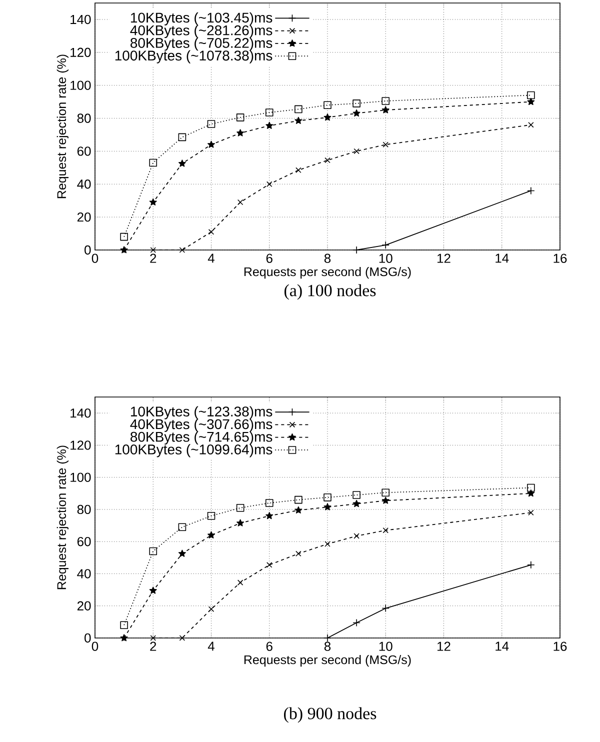  I want to click on y-tick-label: 120, so click(80, 445).